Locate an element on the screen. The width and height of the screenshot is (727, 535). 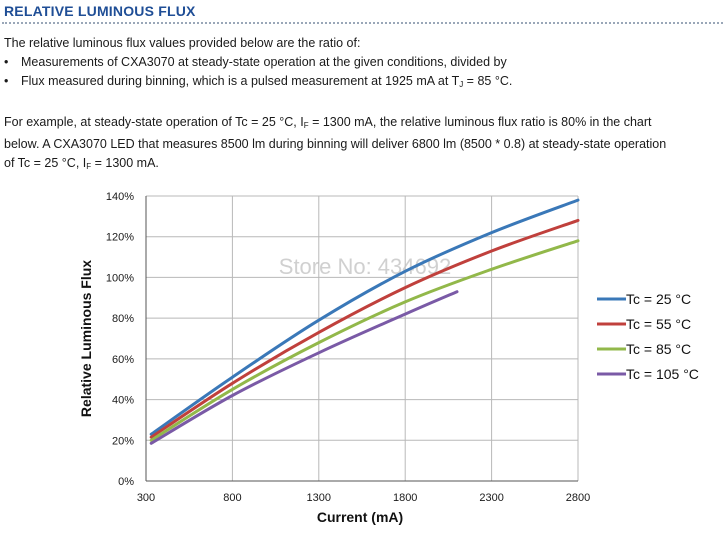
y-tick-label: 140% is located at coordinates (120, 197).